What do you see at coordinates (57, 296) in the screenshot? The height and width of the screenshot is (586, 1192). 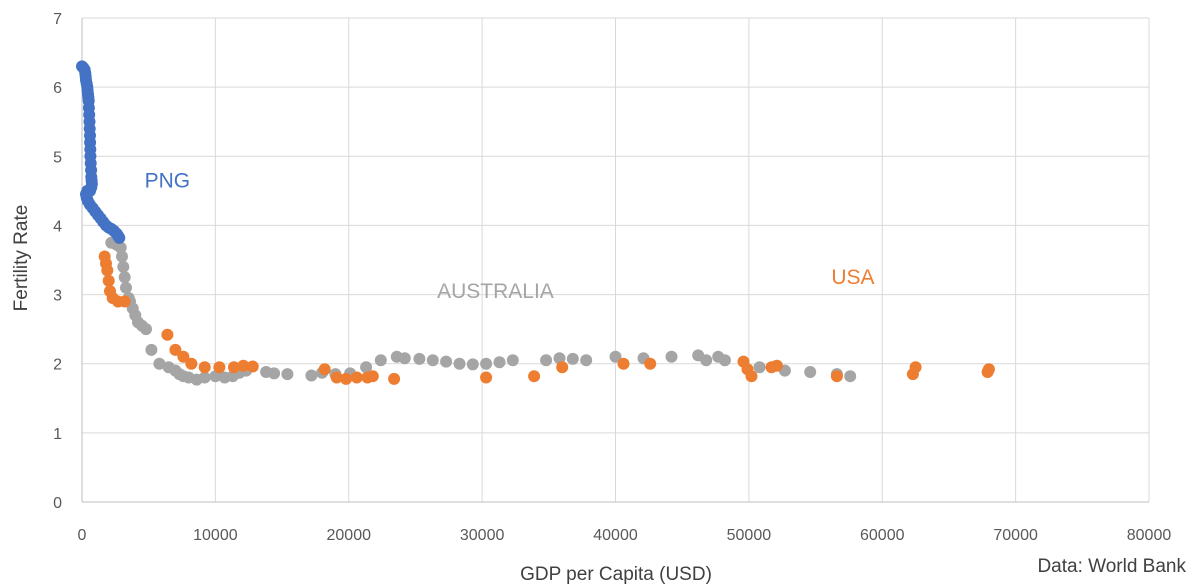 I see `y-tick-label: 3` at bounding box center [57, 296].